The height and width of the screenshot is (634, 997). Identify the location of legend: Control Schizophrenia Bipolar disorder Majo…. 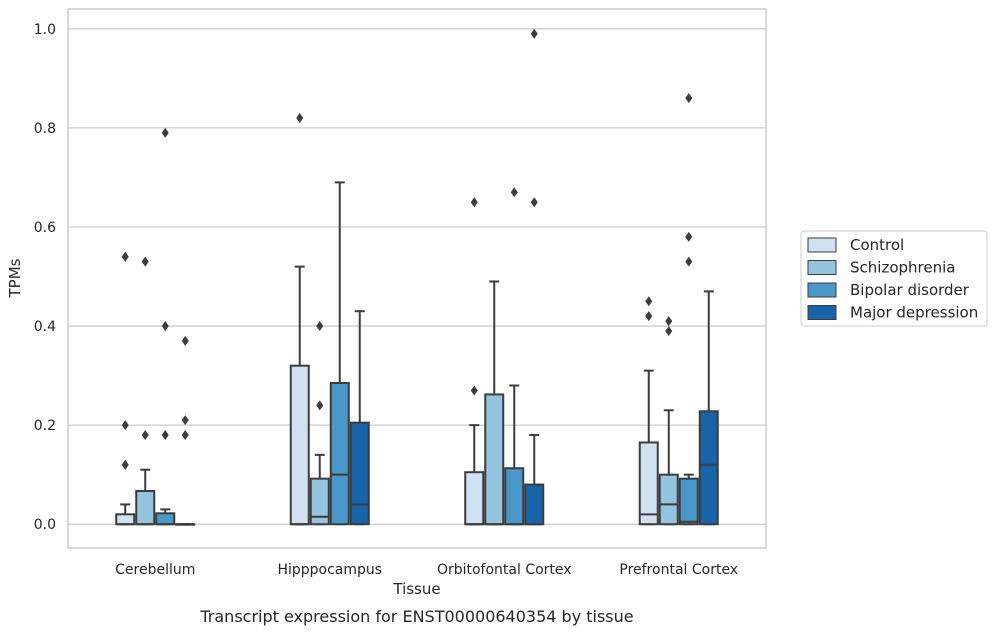
(894, 278).